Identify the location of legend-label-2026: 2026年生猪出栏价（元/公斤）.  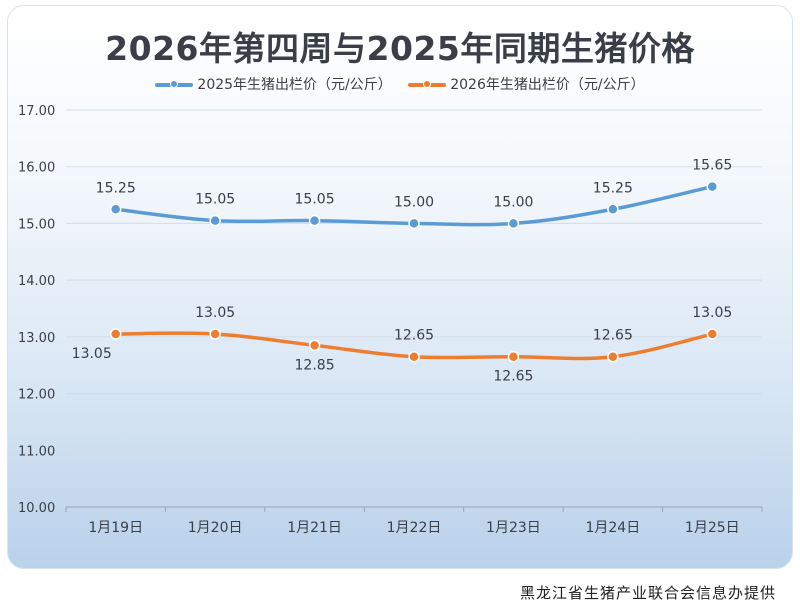
(547, 85).